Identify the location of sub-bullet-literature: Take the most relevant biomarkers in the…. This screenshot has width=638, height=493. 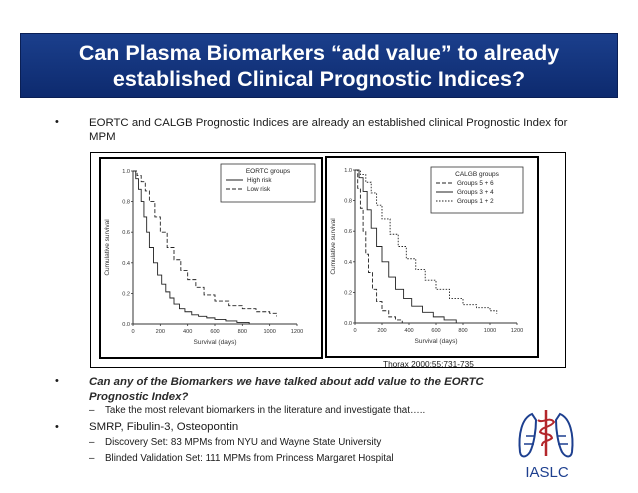
(265, 410).